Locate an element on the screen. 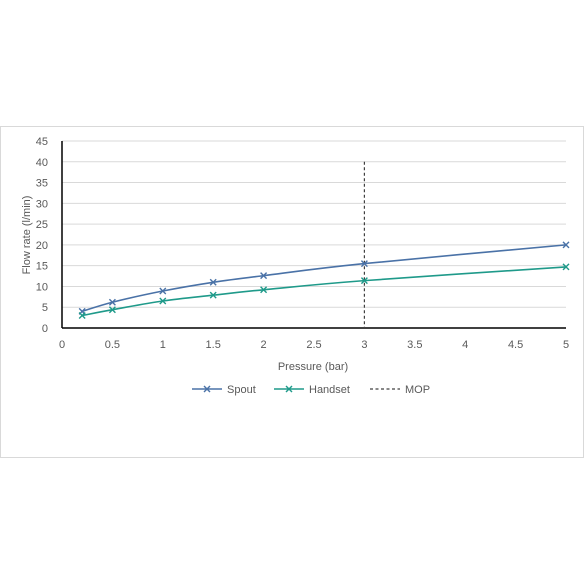 Image resolution: width=584 pixels, height=584 pixels. y-tick-label: 10 is located at coordinates (42, 287).